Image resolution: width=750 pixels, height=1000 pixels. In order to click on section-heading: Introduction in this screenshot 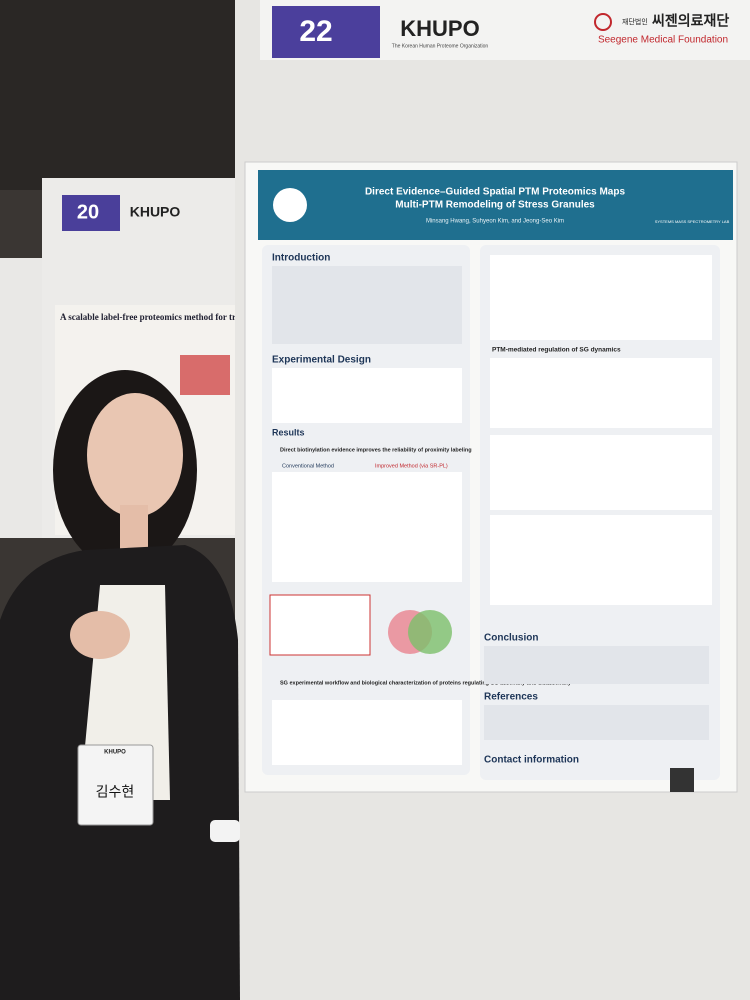, I will do `click(301, 258)`.